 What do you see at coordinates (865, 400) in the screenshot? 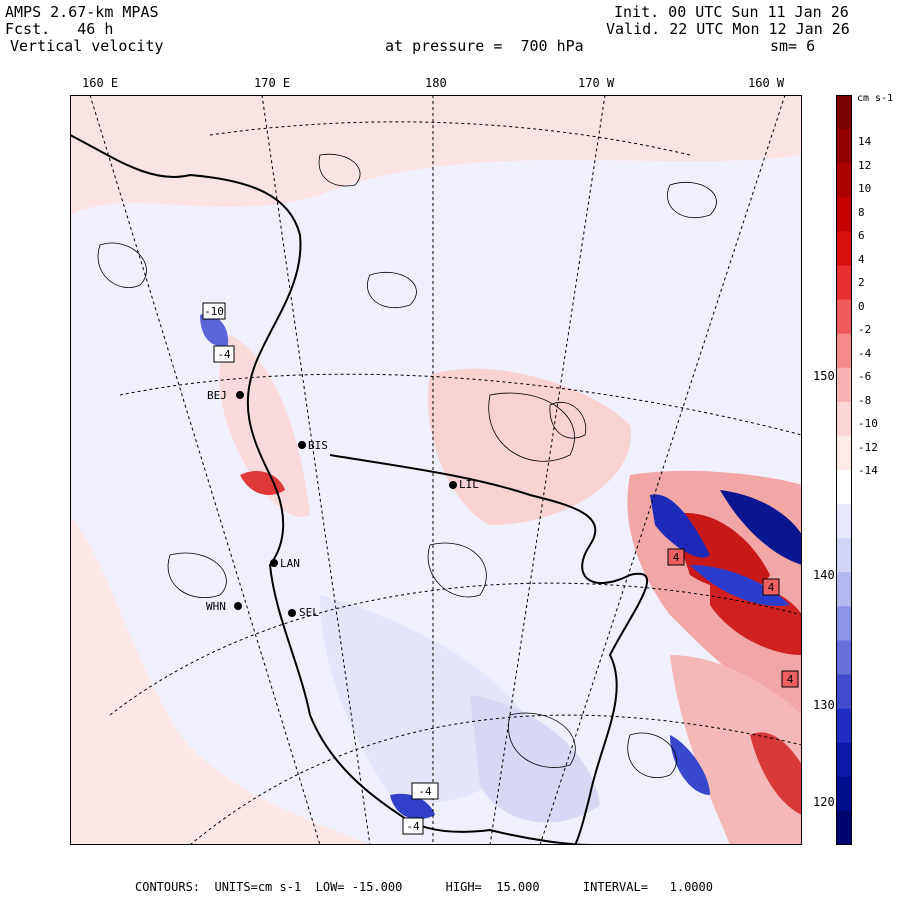
I see `colorbar-tick-label: -8` at bounding box center [865, 400].